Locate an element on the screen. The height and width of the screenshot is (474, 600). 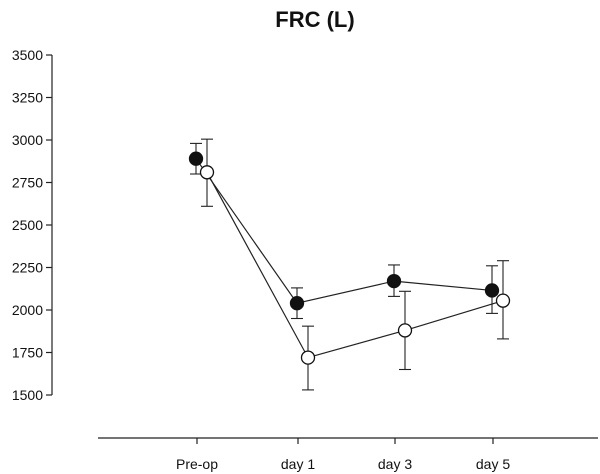
x-tick-label: Pre-op is located at coordinates (197, 464).